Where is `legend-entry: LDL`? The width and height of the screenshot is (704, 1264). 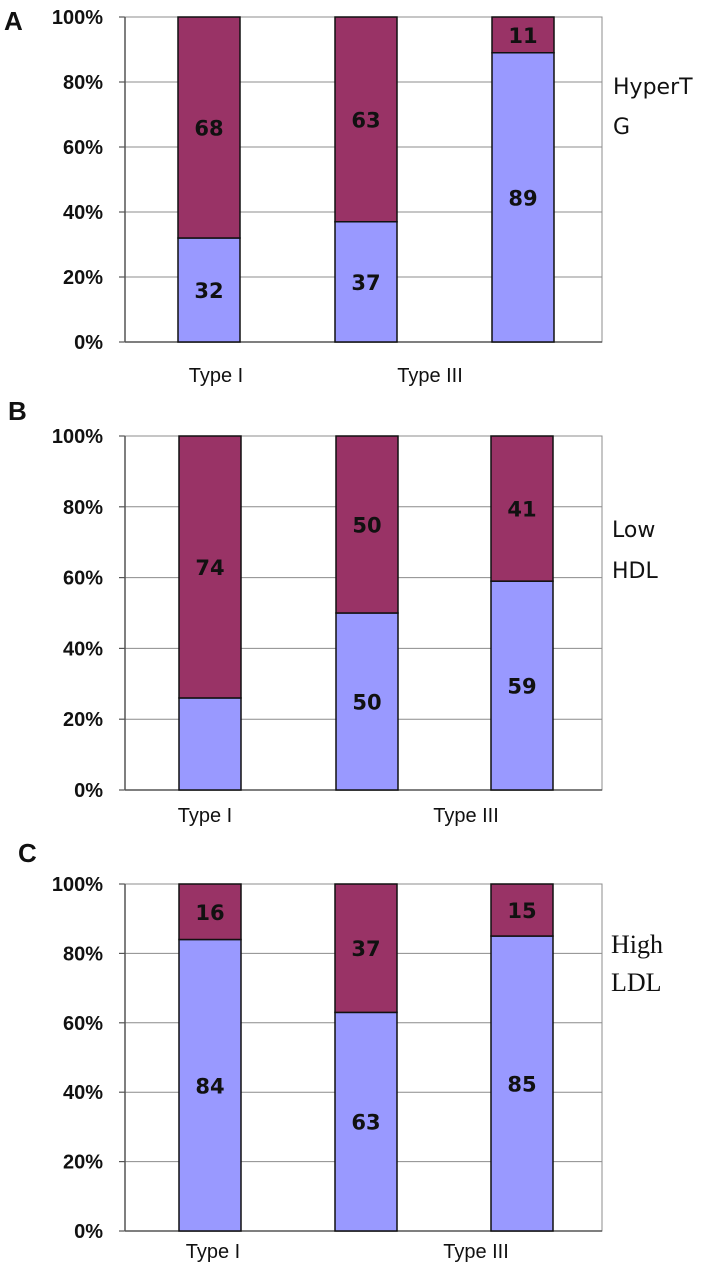 legend-entry: LDL is located at coordinates (636, 982).